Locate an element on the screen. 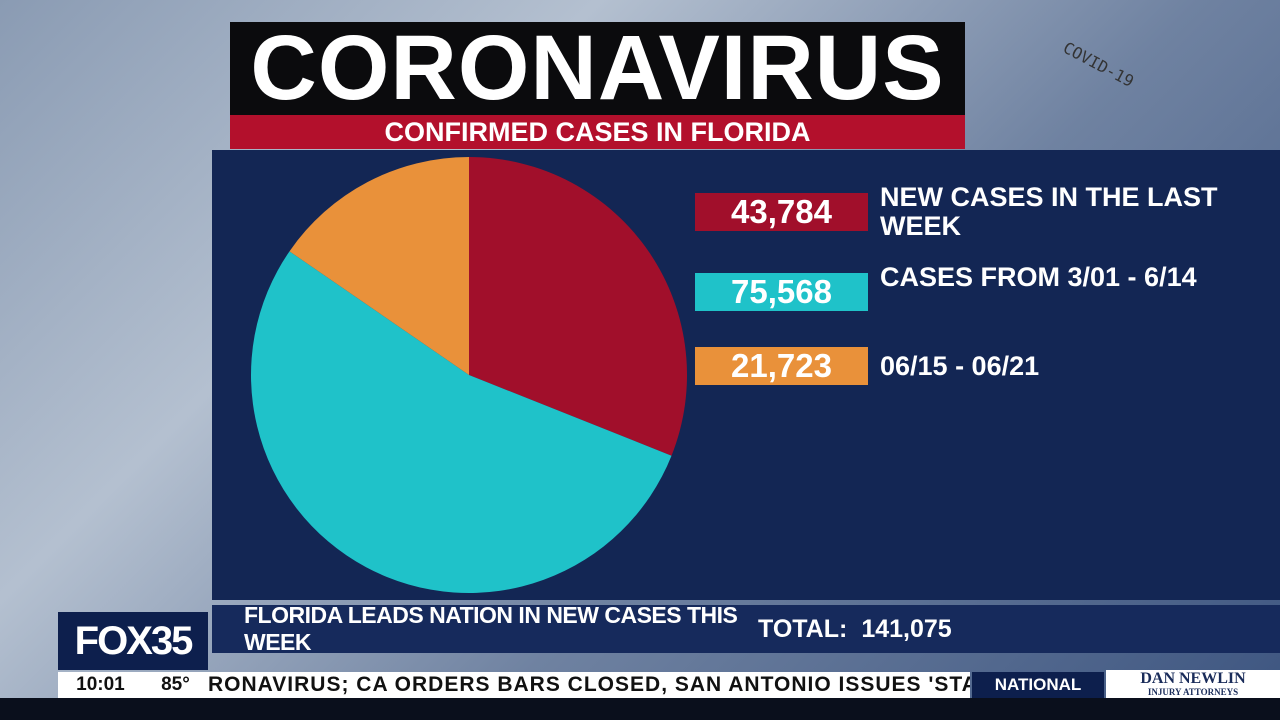  sponsor-name: DAN NEWLIN is located at coordinates (1193, 678).